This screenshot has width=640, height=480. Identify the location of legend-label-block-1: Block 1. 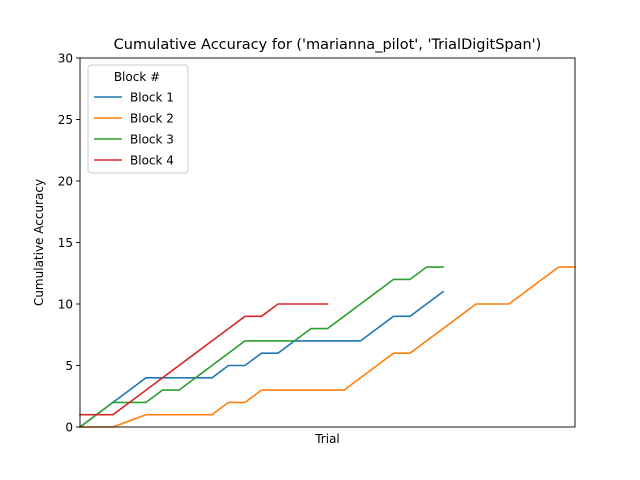
(152, 98).